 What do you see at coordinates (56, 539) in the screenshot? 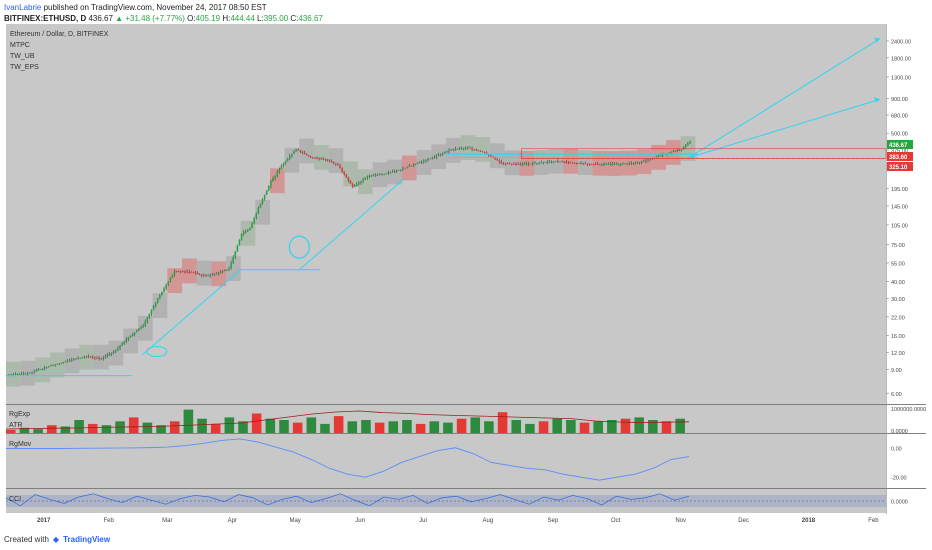
I see `tradingview-icon: ◆` at bounding box center [56, 539].